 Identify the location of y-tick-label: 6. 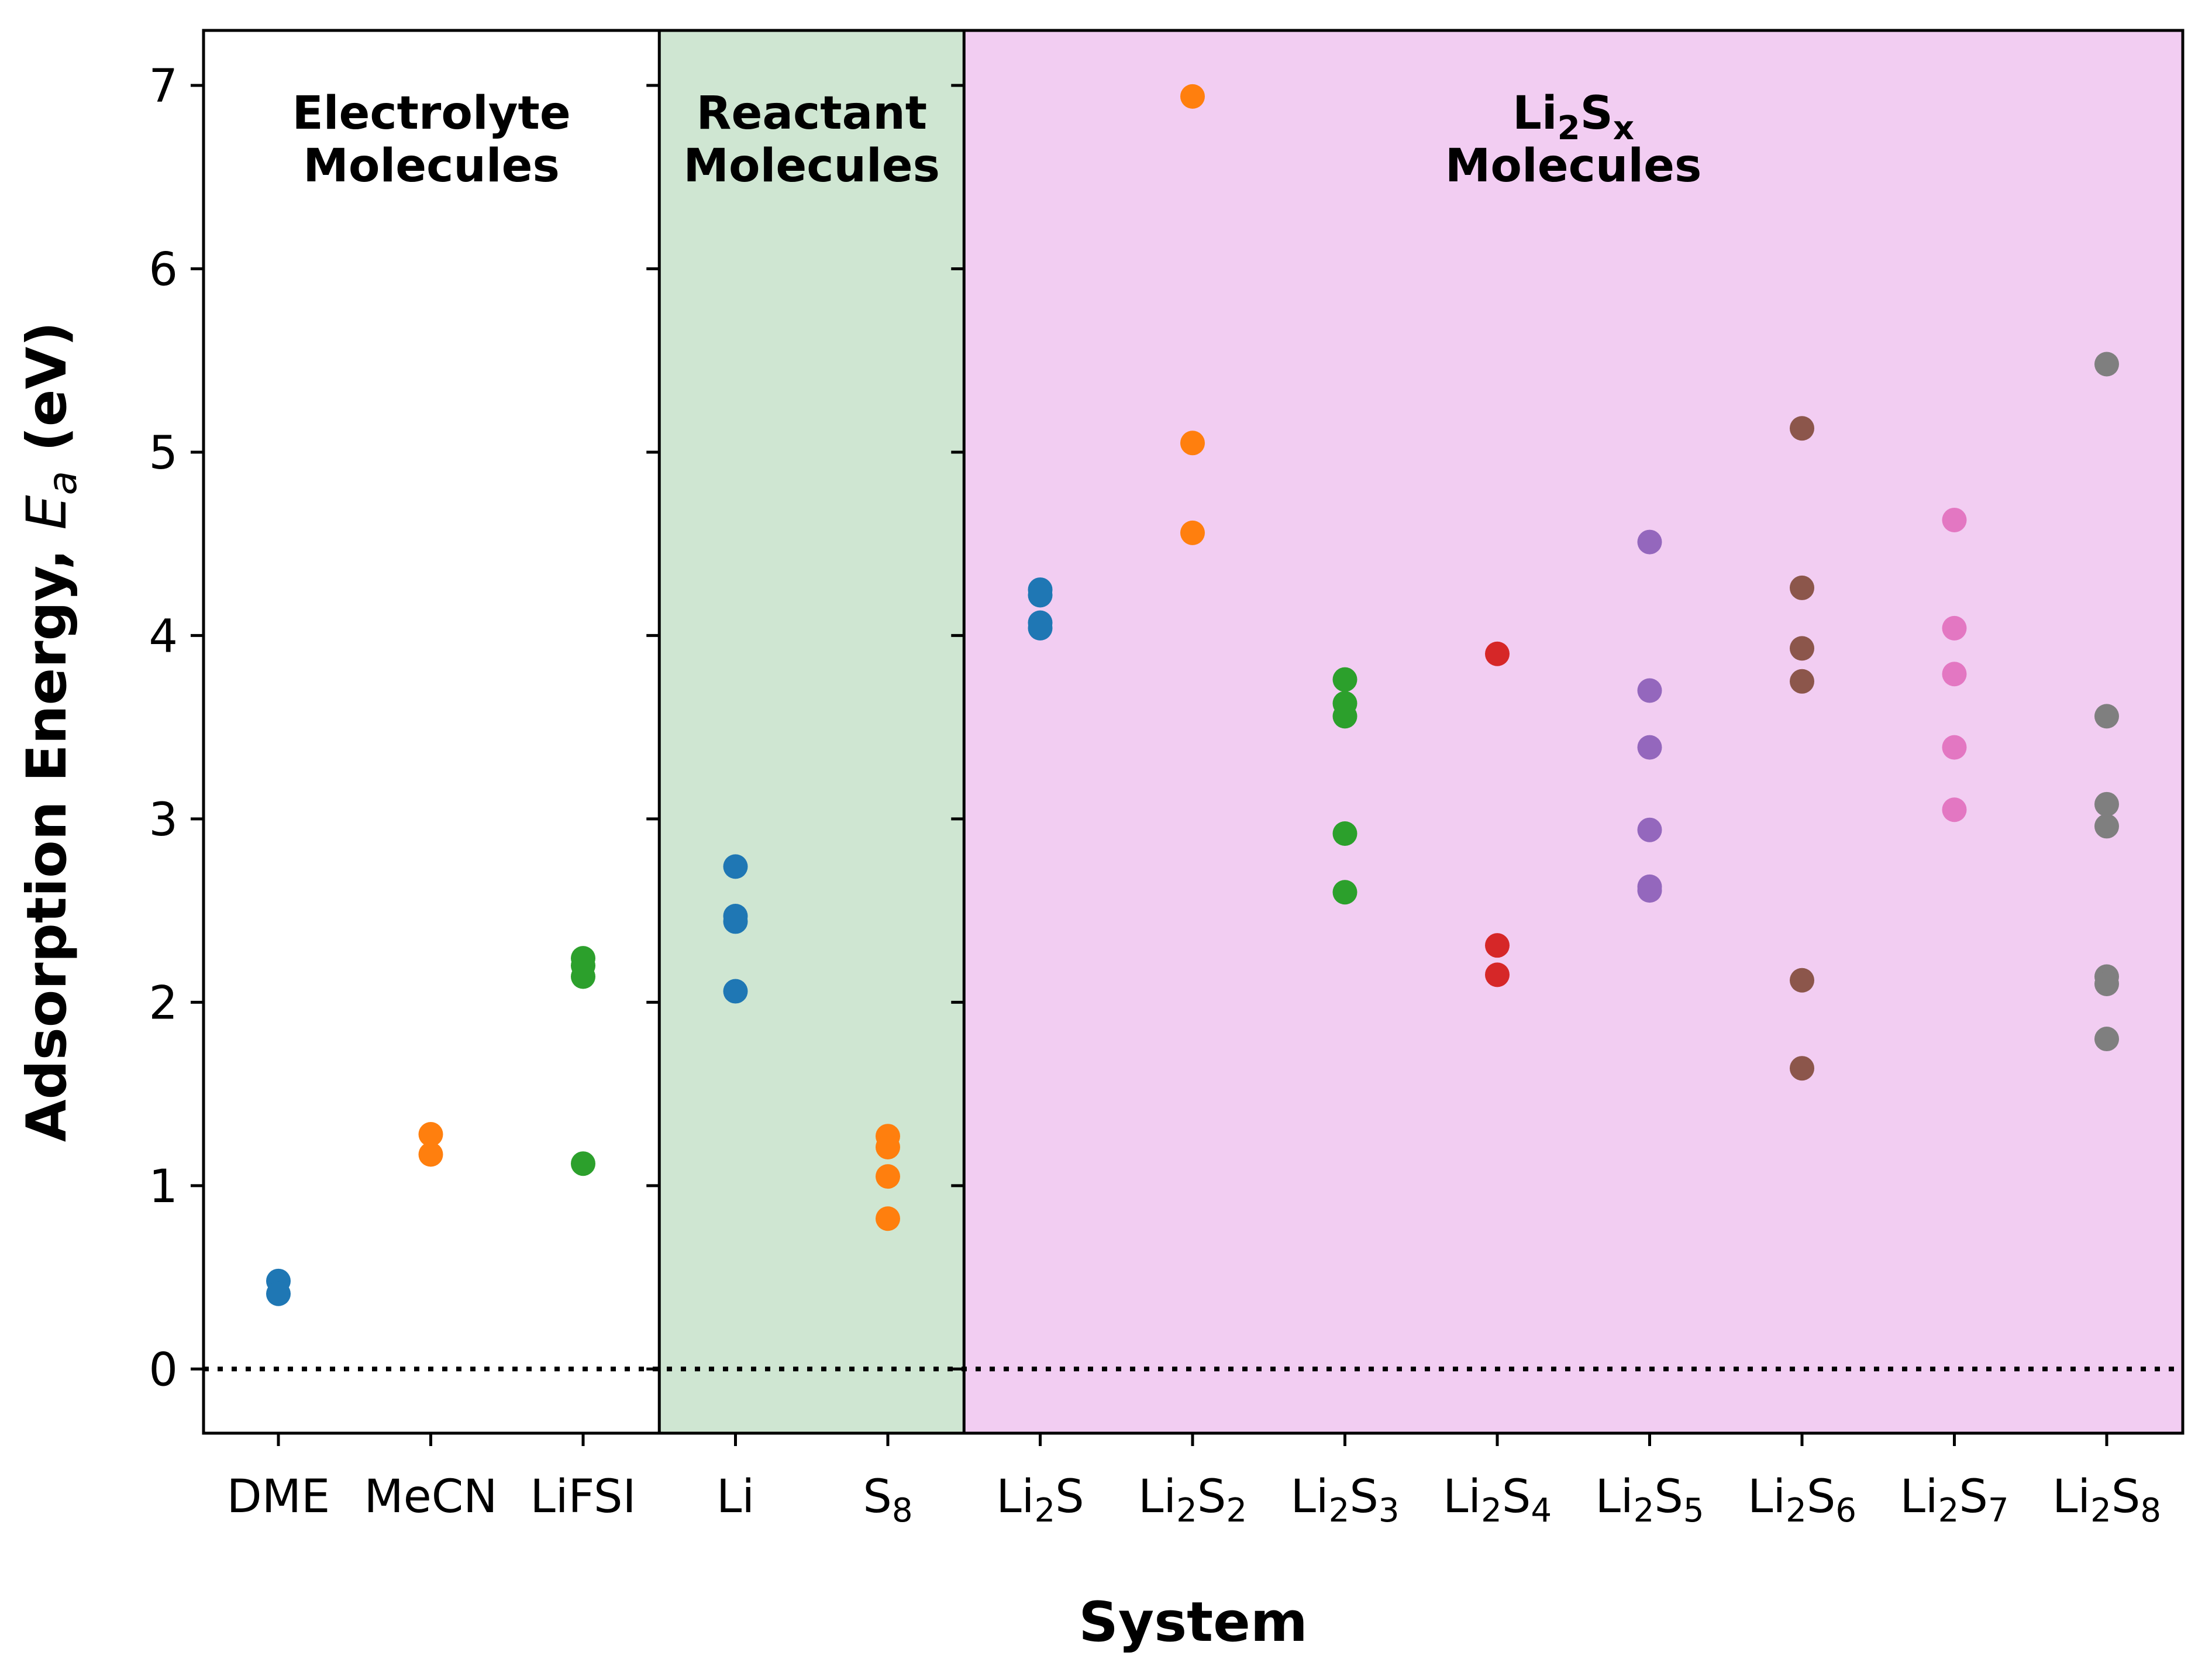
(163, 271).